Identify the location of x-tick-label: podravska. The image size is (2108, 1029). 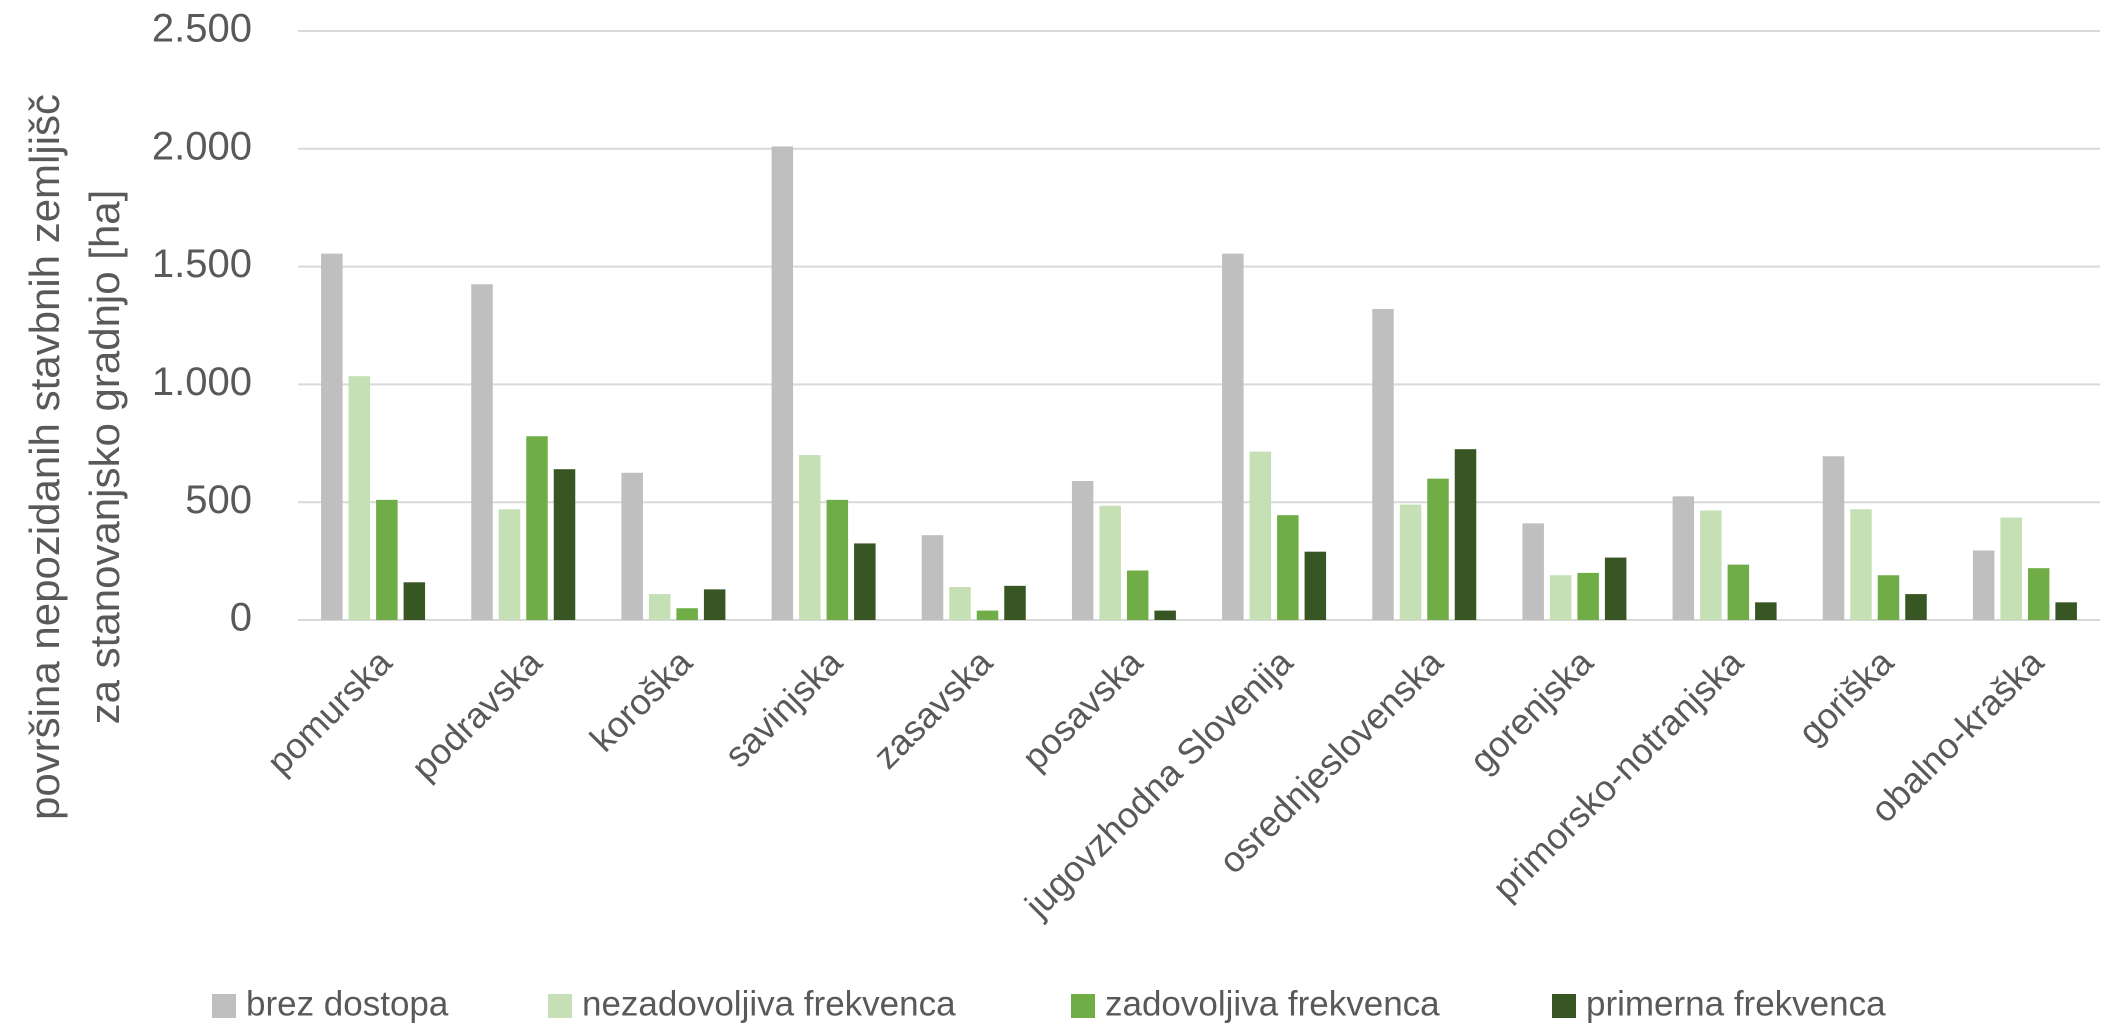
(476, 714).